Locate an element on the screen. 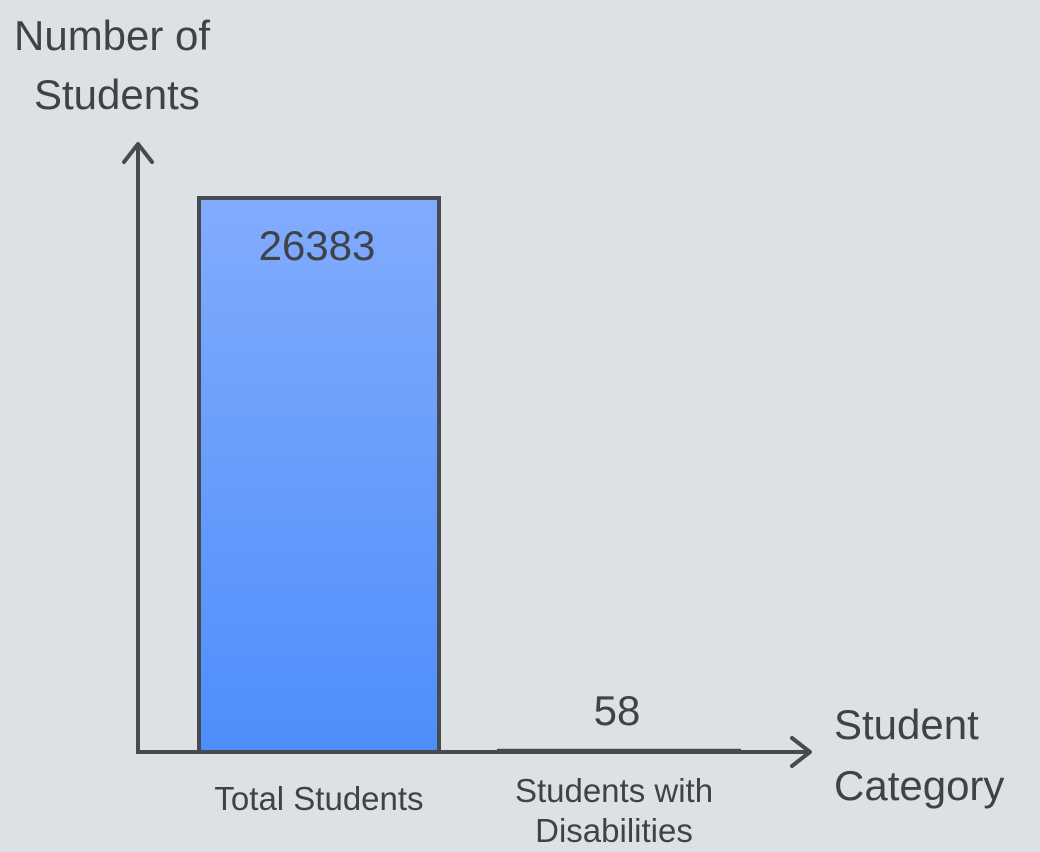  y-axis-title-line-1: Number of is located at coordinates (112, 35).